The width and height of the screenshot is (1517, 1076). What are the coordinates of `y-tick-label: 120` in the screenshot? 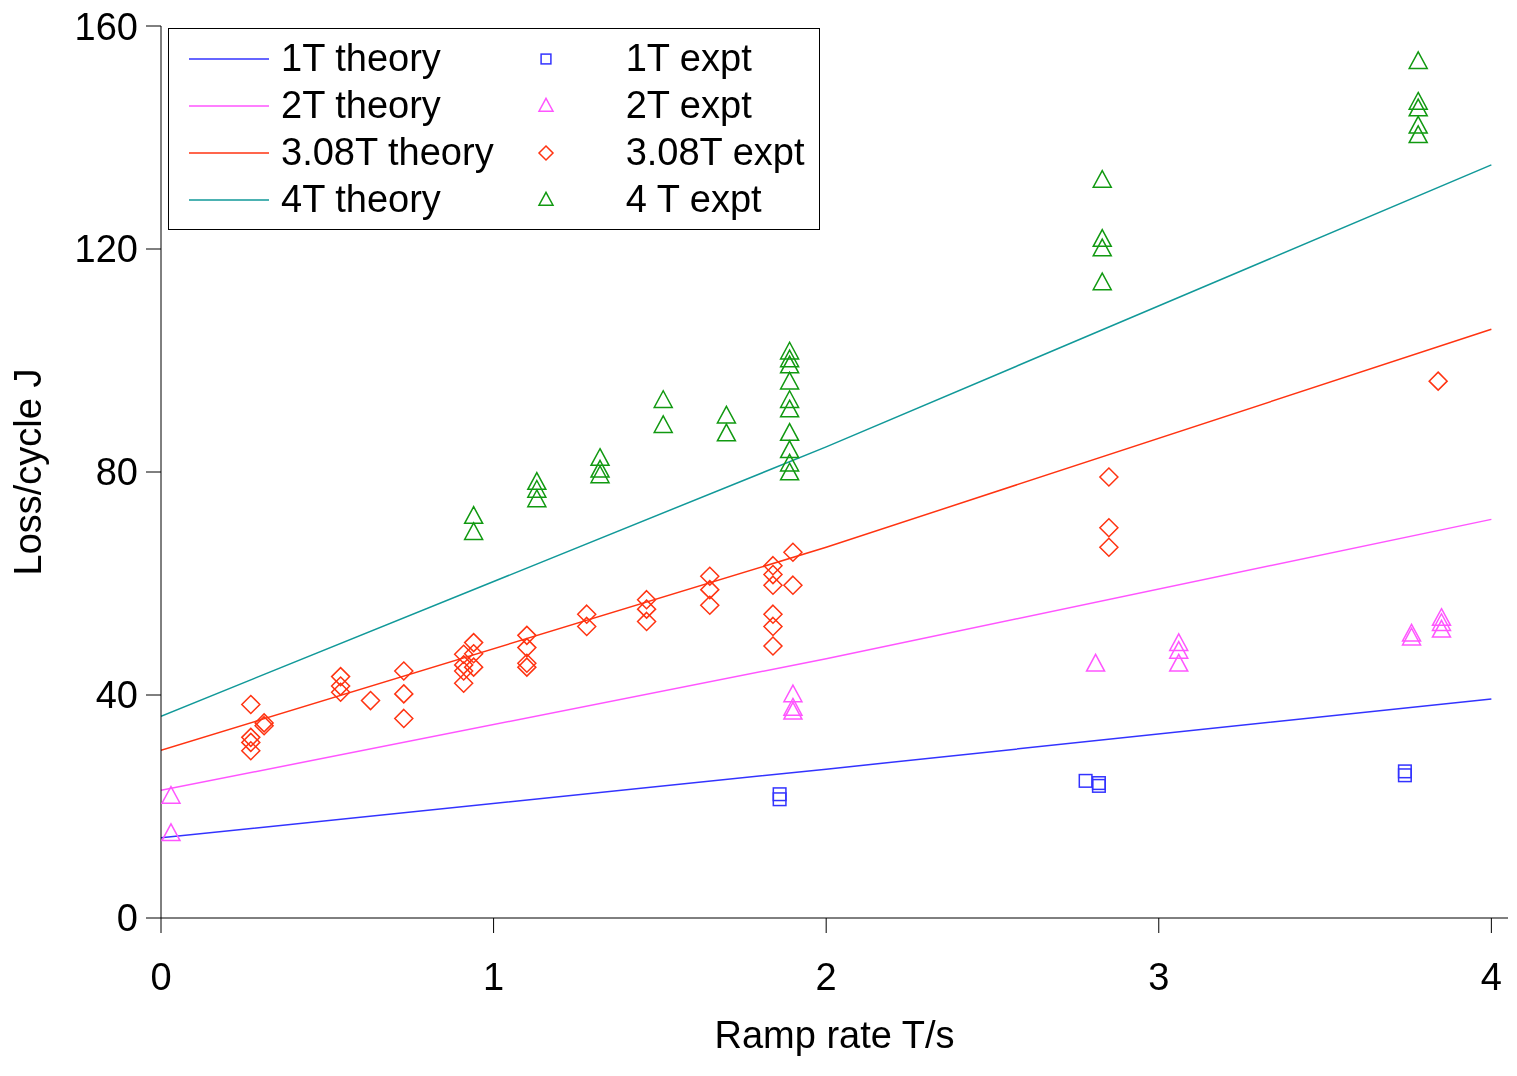 It's located at (106, 249).